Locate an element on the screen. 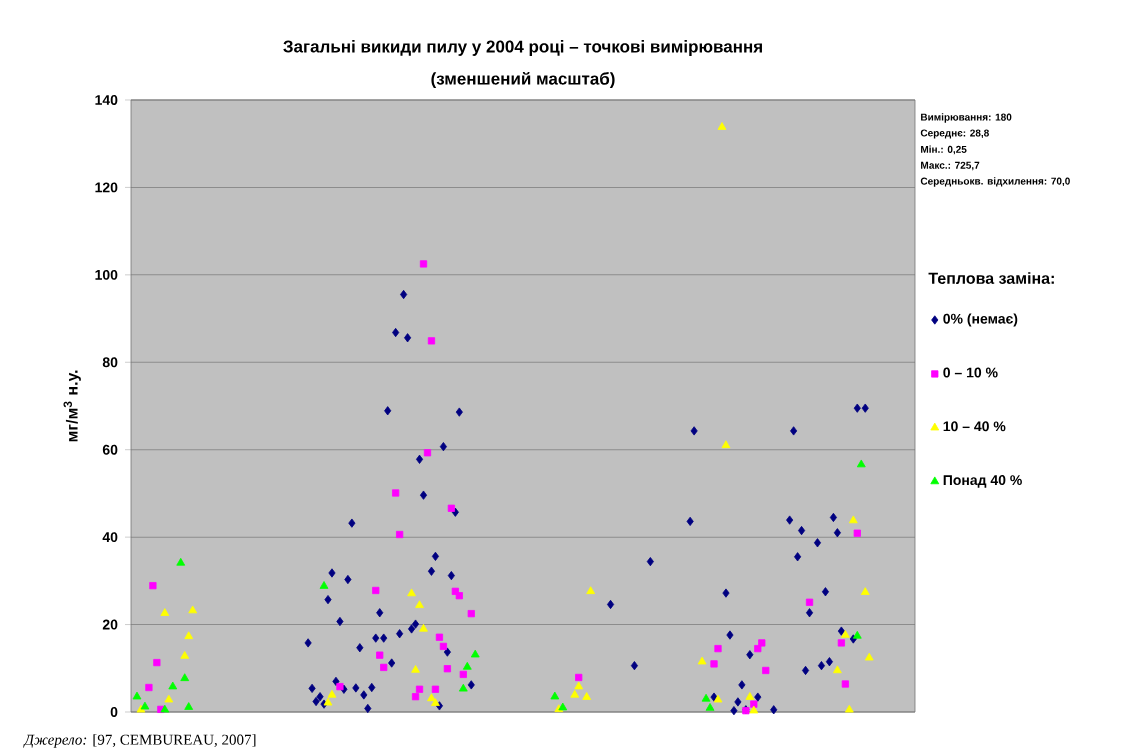 Image resolution: width=1125 pixels, height=753 pixels. y-axis-title: мг/м$^{3}$ н.у. is located at coordinates (72, 406).